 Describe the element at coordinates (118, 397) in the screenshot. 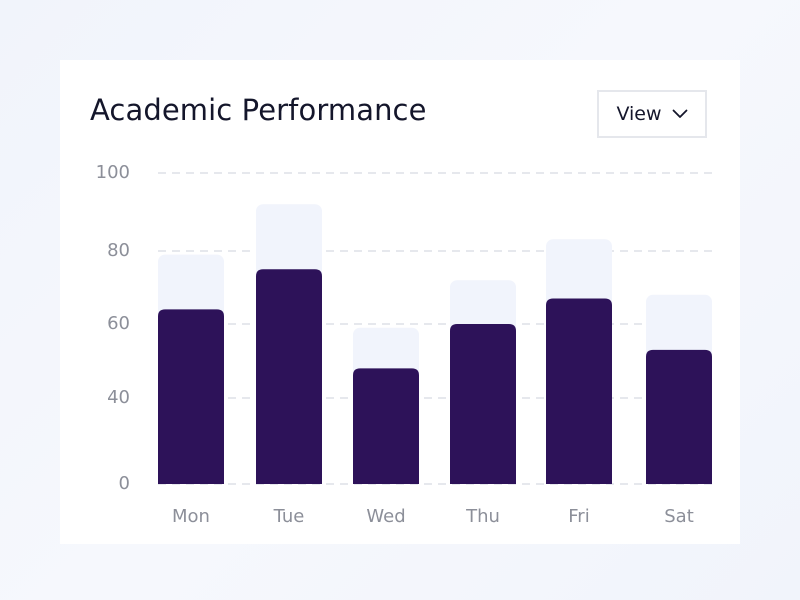

I see `y-tick-label: 40` at that location.